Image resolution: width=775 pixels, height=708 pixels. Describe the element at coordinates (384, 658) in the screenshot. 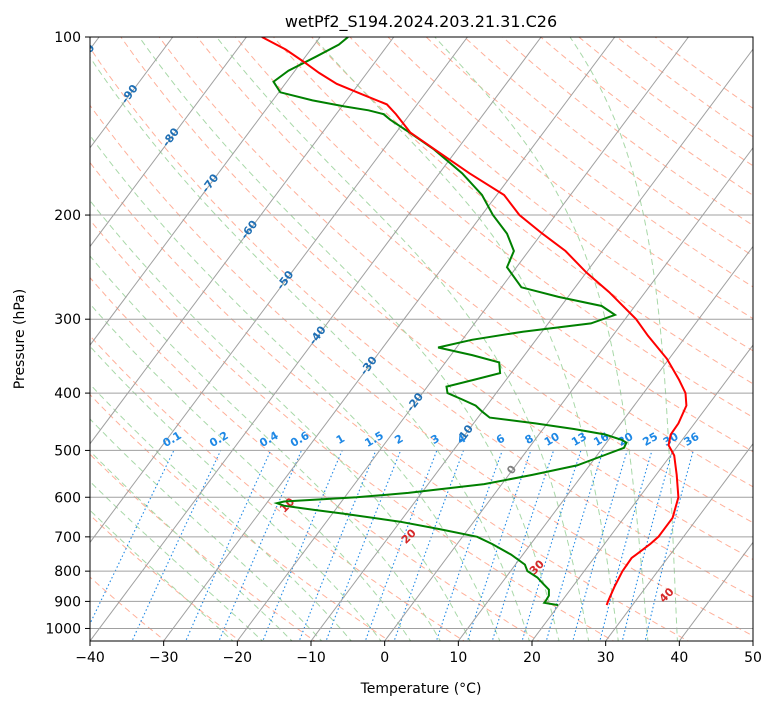

I see `x-tick-label: 0` at that location.